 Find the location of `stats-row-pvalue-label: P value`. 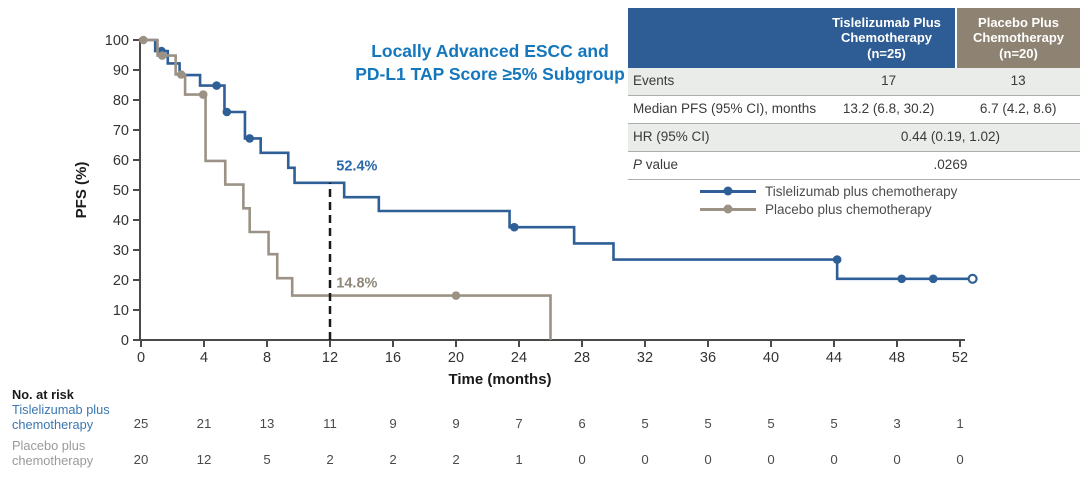

stats-row-pvalue-label: P value is located at coordinates (724, 165).